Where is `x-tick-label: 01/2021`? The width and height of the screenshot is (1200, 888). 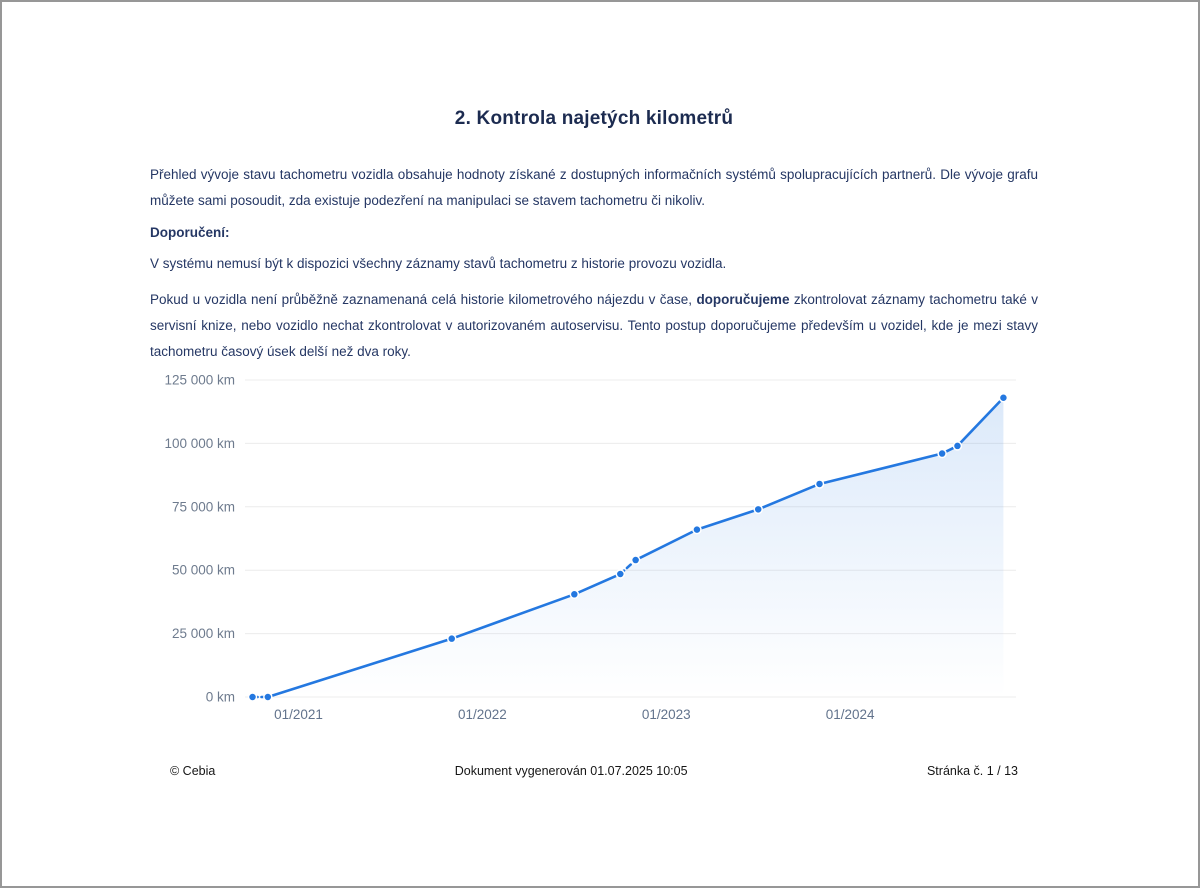 x-tick-label: 01/2021 is located at coordinates (298, 714).